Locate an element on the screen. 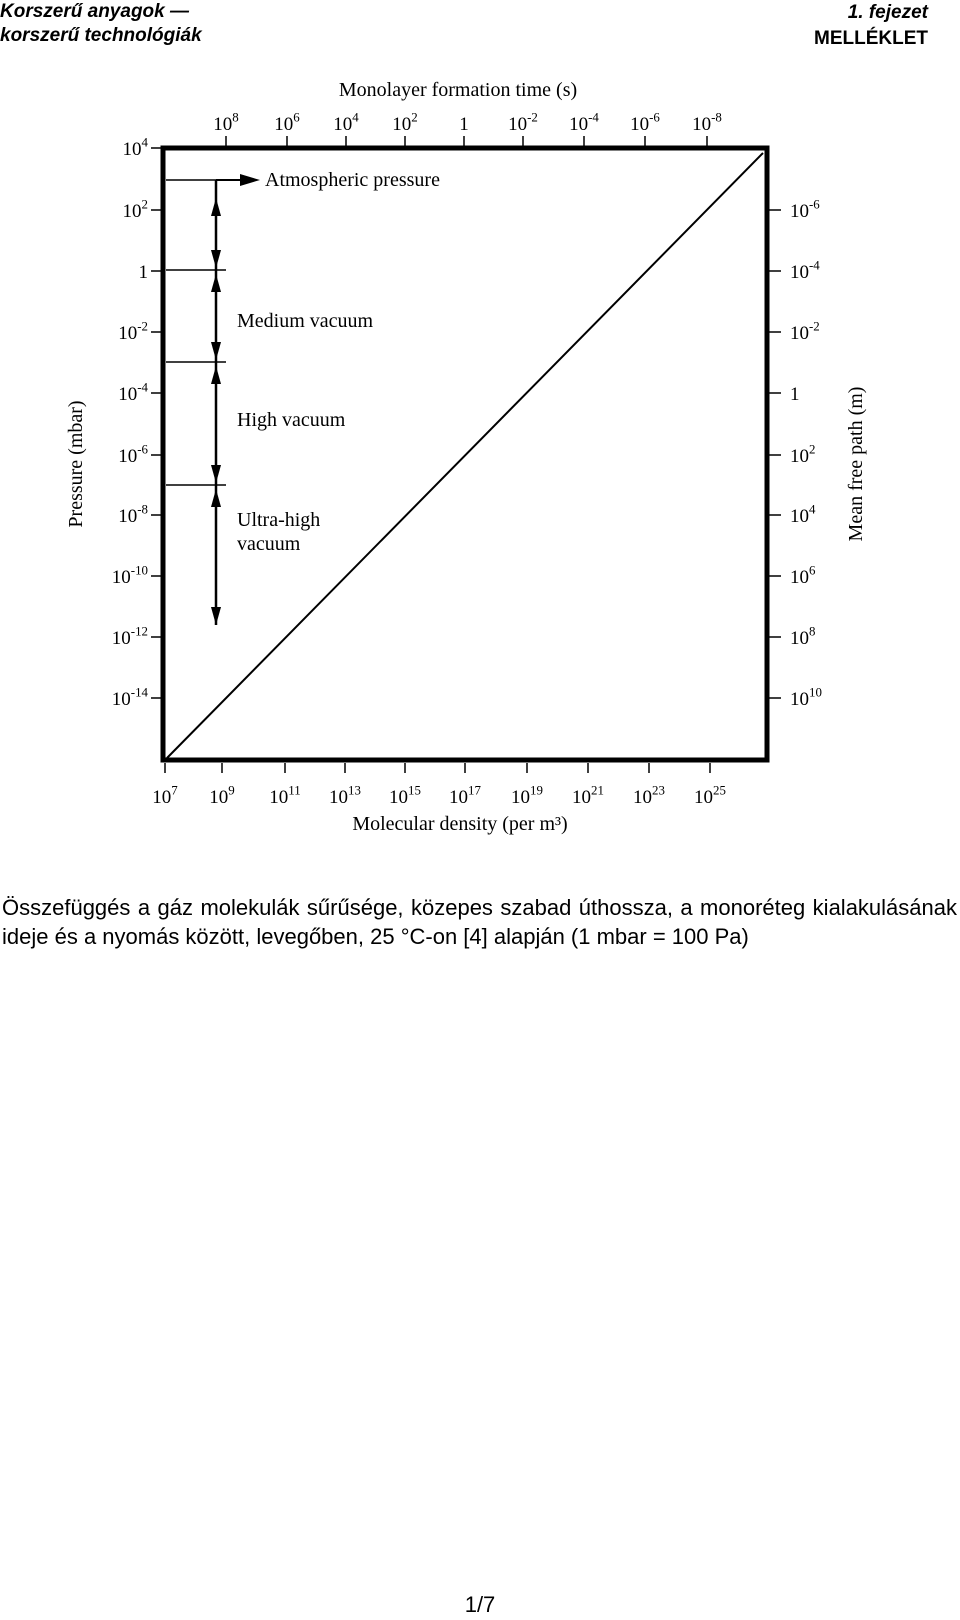 This screenshot has height=1620, width=960. left-tick-label: 10⁻¹⁴ is located at coordinates (130, 697).